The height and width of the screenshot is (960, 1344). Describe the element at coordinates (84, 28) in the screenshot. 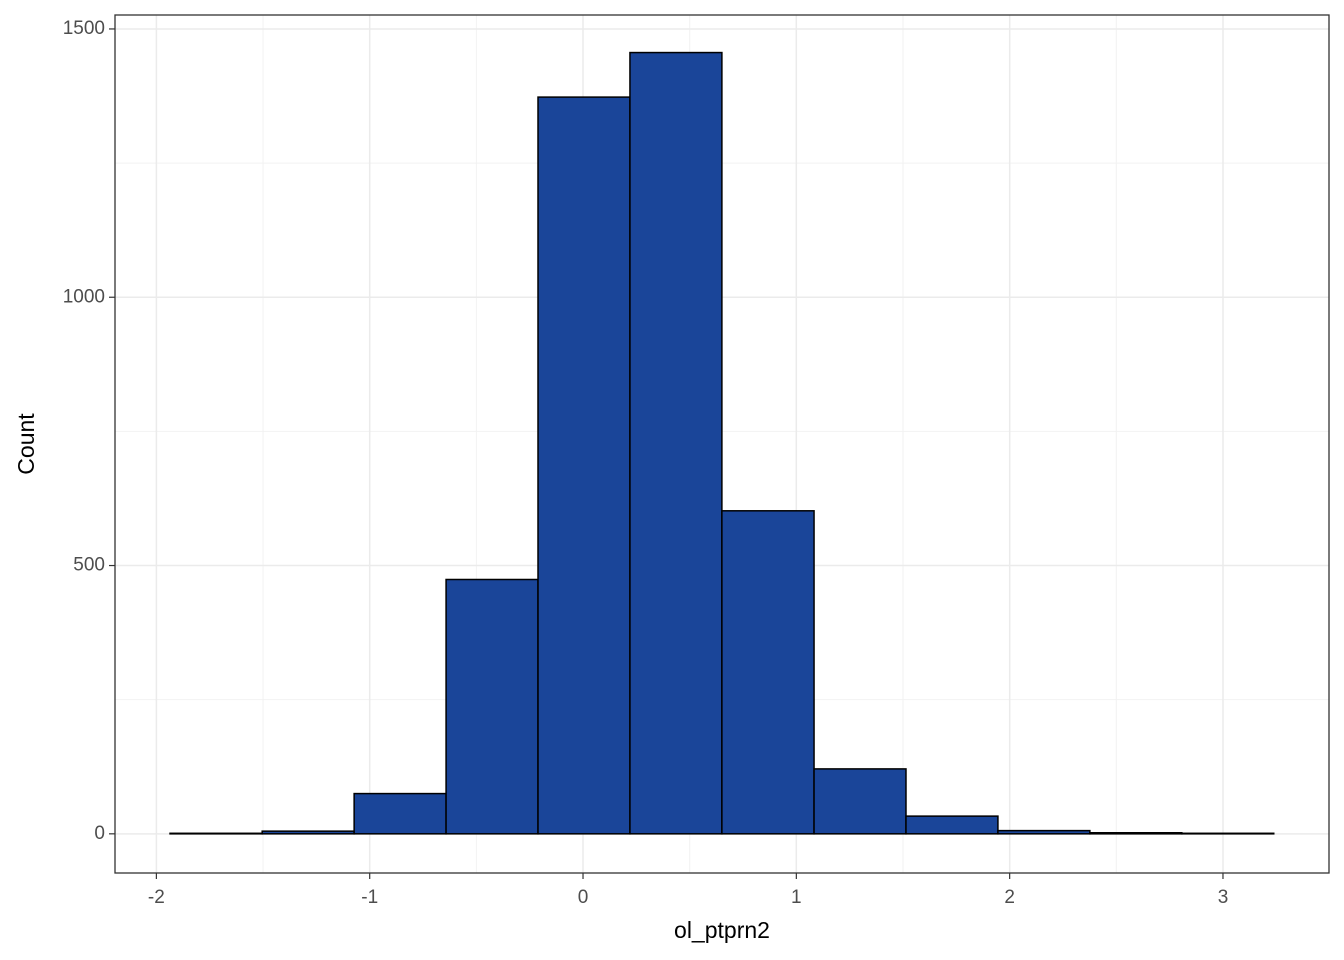

I see `y-tick-label: 1500` at that location.